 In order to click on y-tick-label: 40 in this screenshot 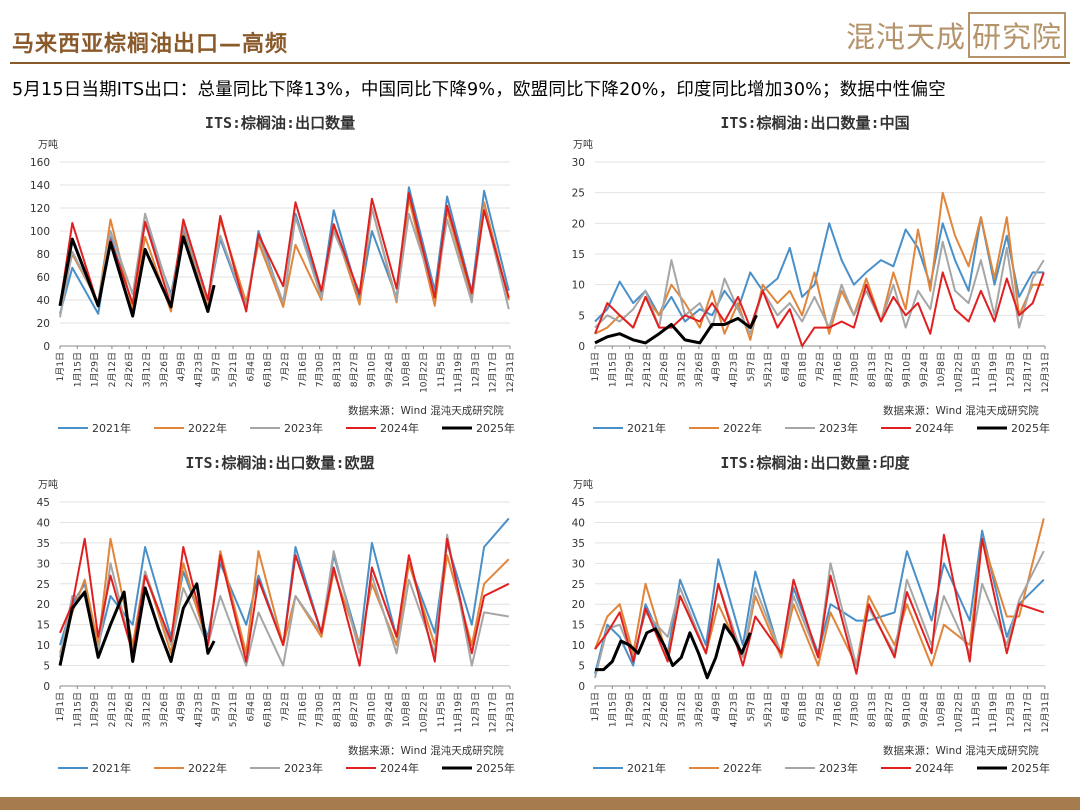, I will do `click(43, 523)`.